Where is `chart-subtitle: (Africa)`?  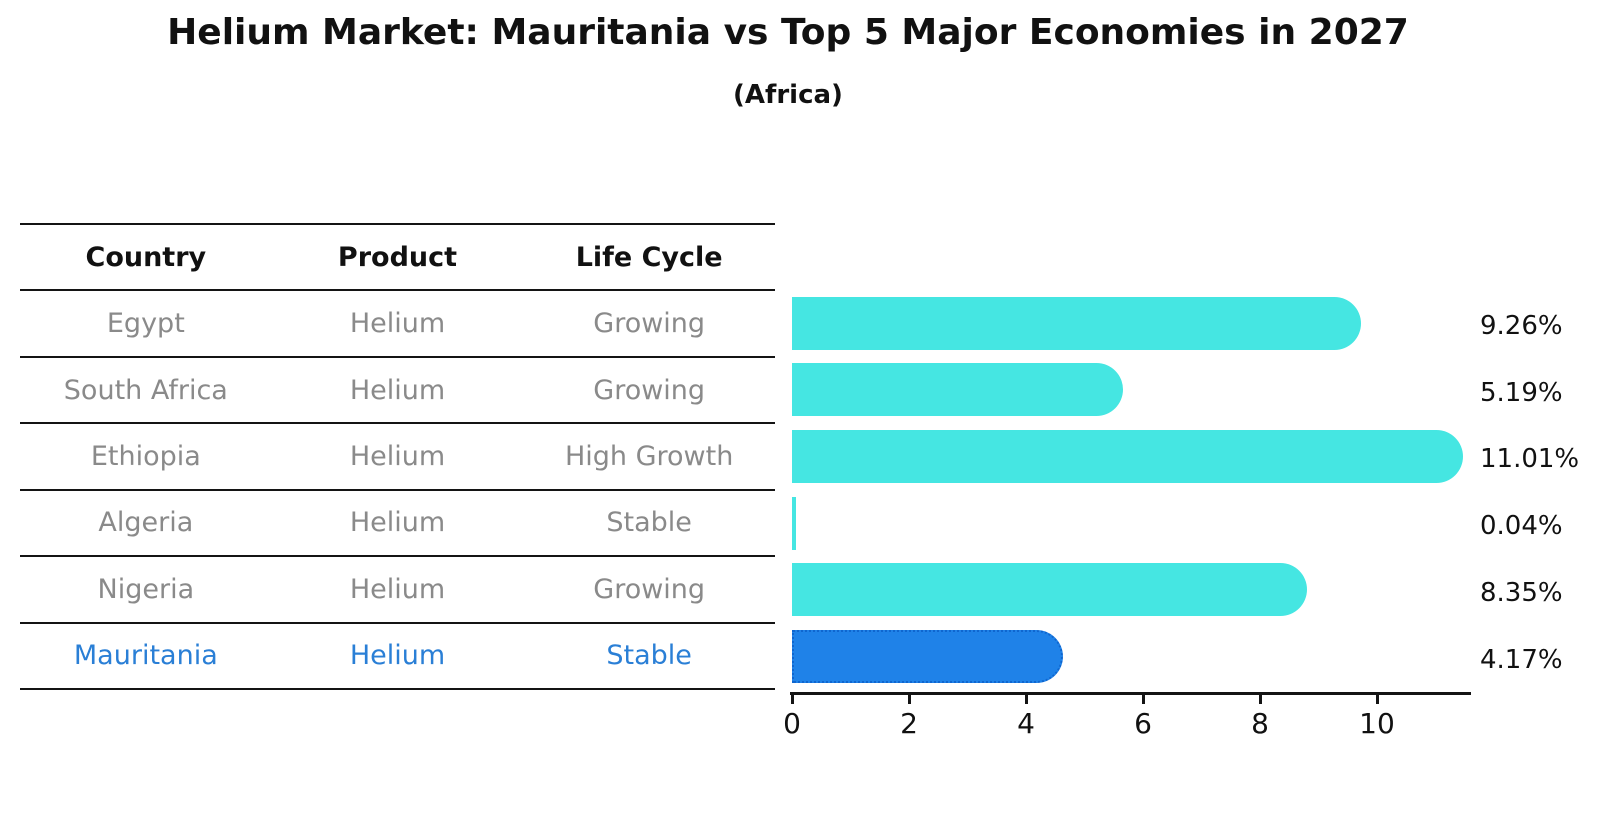
chart-subtitle: (Africa) is located at coordinates (788, 95).